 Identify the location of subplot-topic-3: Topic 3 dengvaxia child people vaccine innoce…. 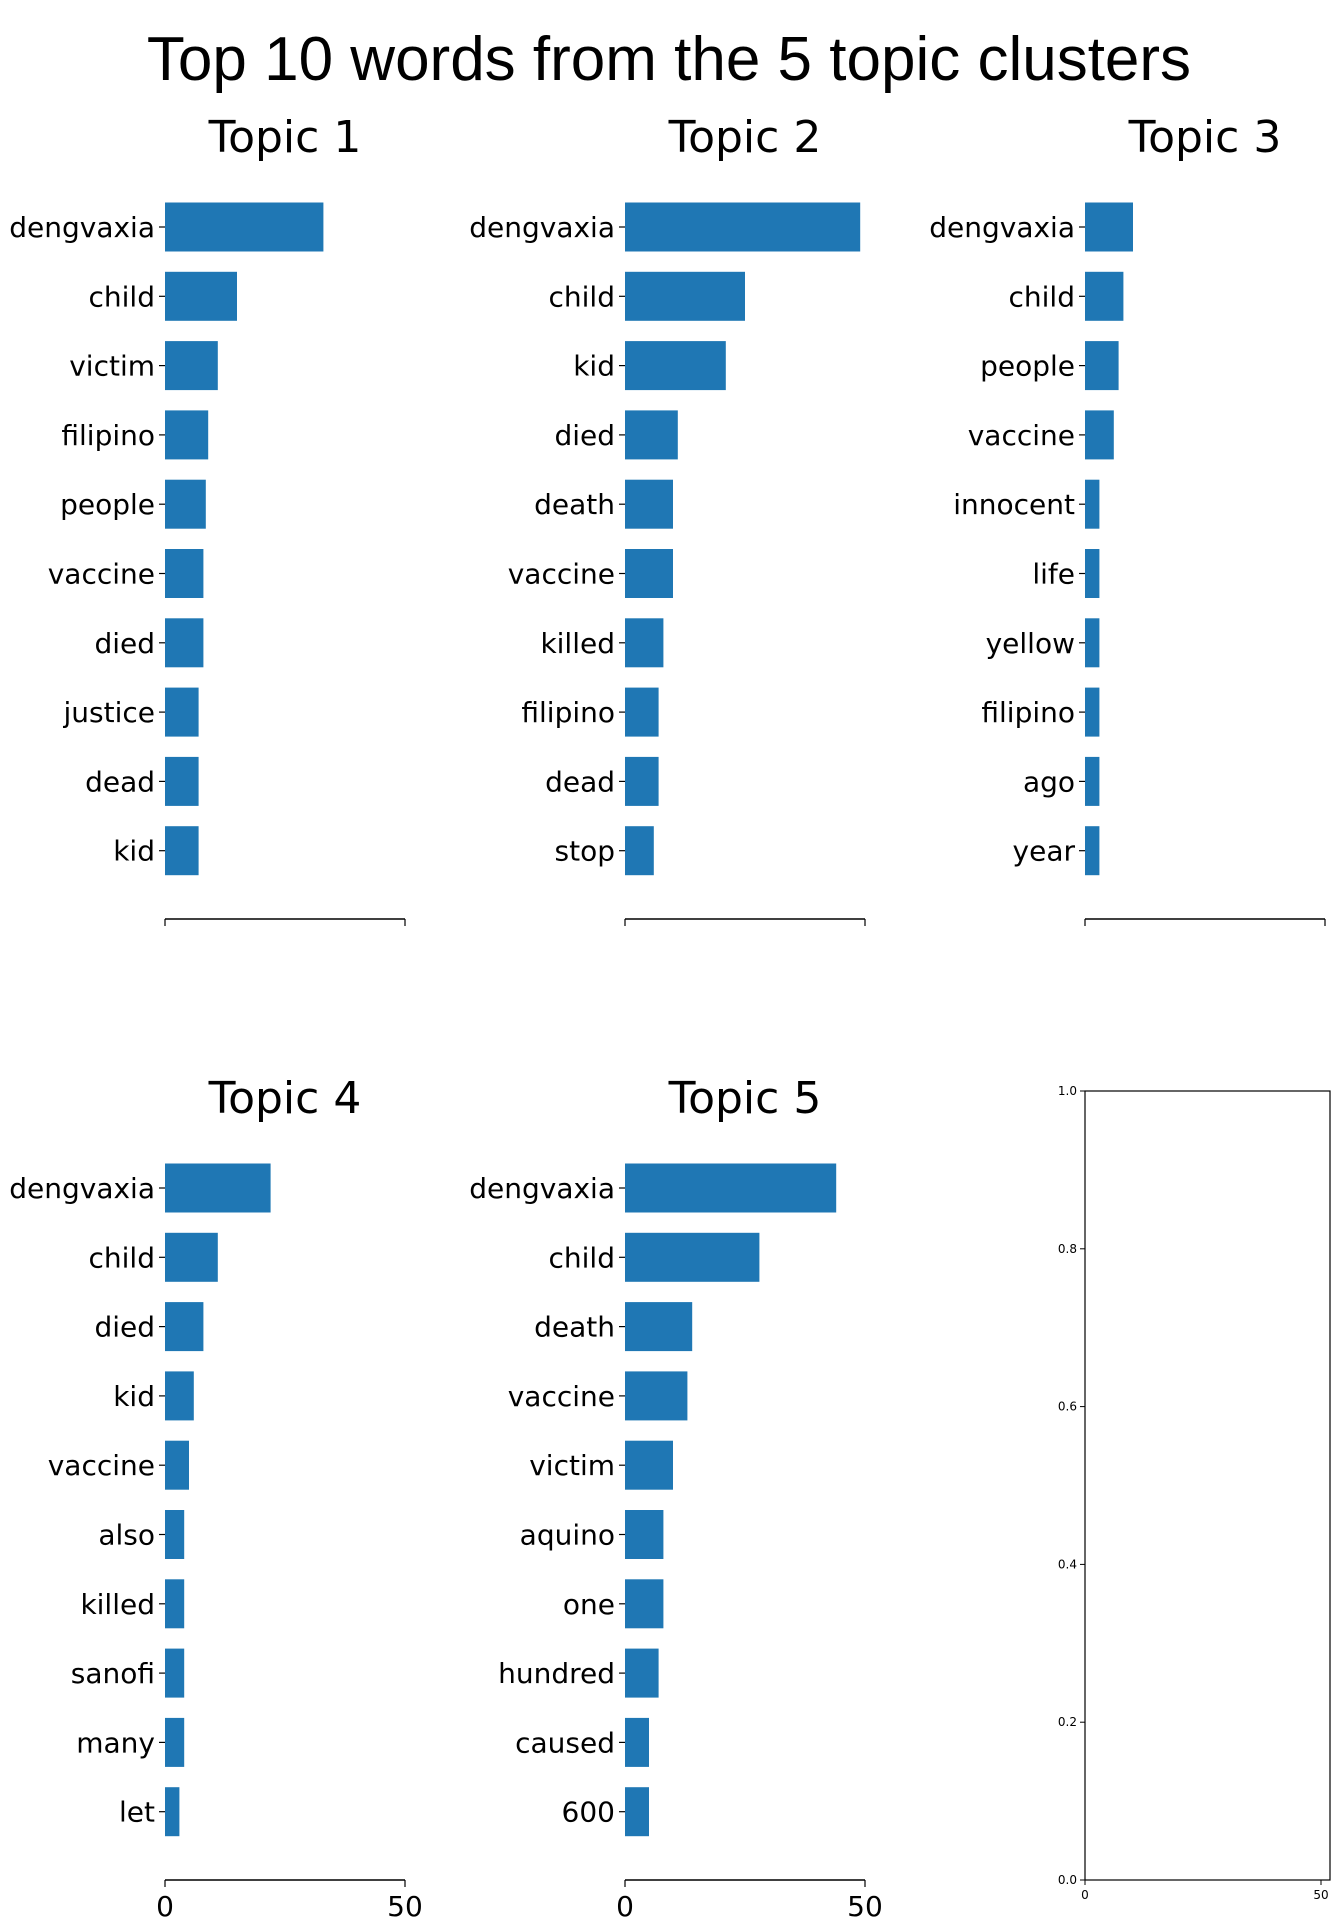
(1127, 519).